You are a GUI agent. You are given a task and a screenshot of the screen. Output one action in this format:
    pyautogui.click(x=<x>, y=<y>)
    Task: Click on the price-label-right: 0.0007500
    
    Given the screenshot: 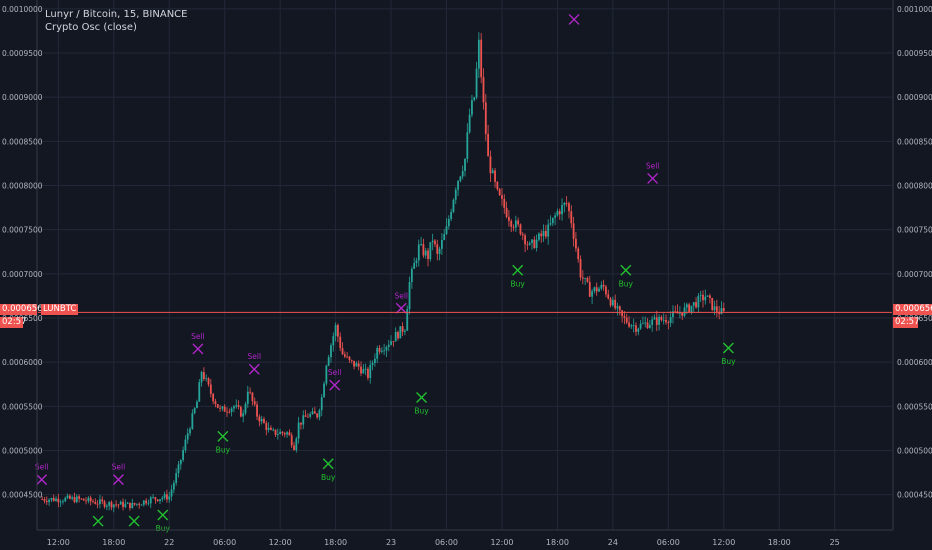 What is the action you would take?
    pyautogui.click(x=914, y=230)
    